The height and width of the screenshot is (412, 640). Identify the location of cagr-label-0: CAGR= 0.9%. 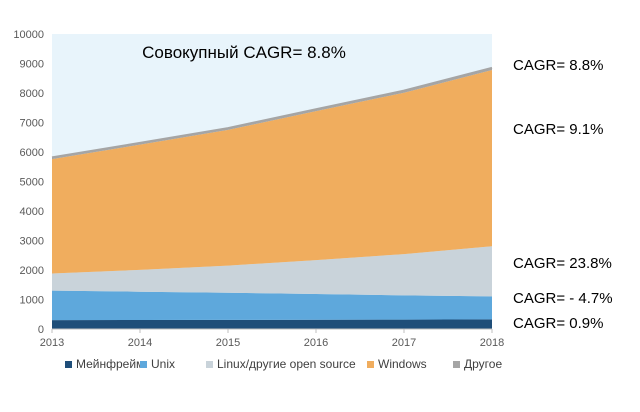
(558, 323).